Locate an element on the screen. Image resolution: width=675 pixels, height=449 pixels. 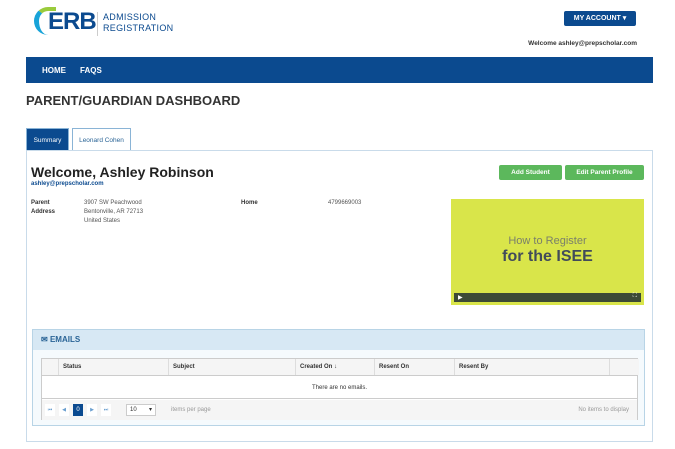
envelope-icon: ✉ is located at coordinates (45, 339).